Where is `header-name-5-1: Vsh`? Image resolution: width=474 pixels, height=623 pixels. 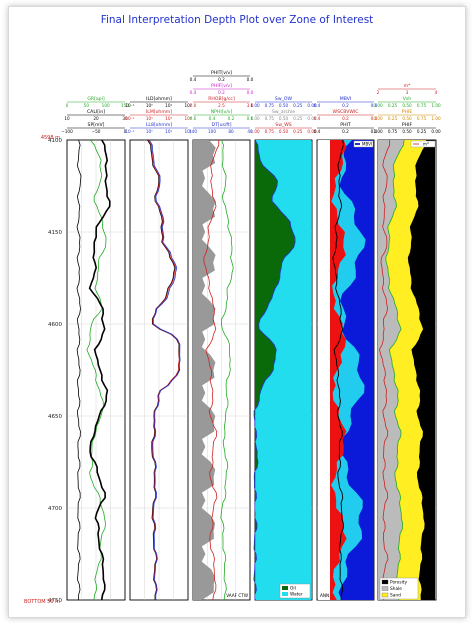 header-name-5-1: Vsh is located at coordinates (407, 99).